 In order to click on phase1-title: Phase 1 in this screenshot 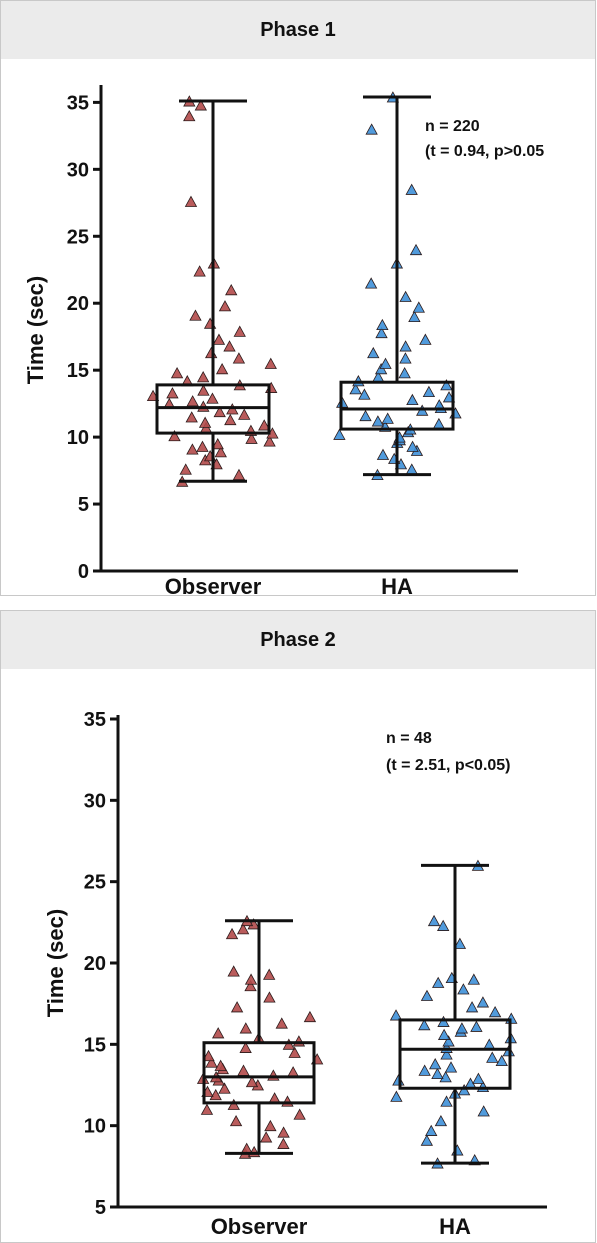, I will do `click(298, 30)`.